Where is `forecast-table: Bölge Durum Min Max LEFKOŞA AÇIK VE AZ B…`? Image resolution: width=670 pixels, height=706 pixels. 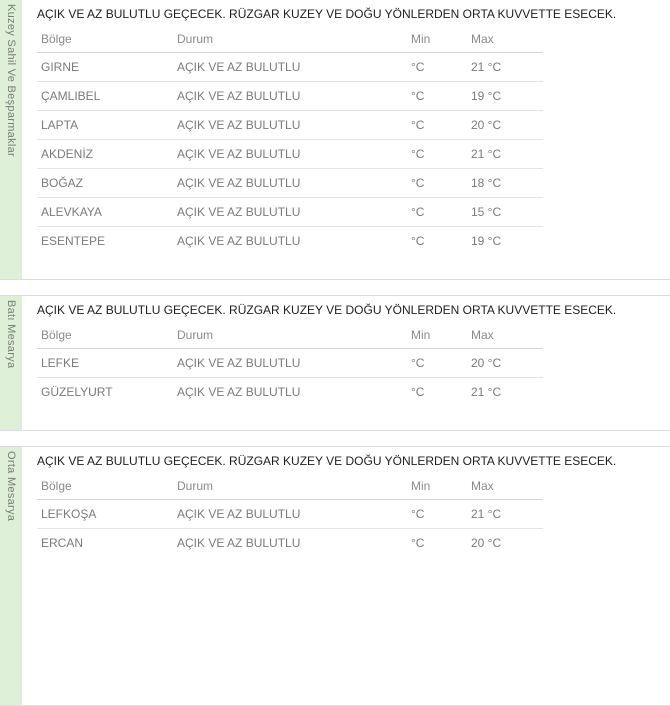
forecast-table: Bölge Durum Min Max LEFKOŞA AÇIK VE AZ B… is located at coordinates (290, 515).